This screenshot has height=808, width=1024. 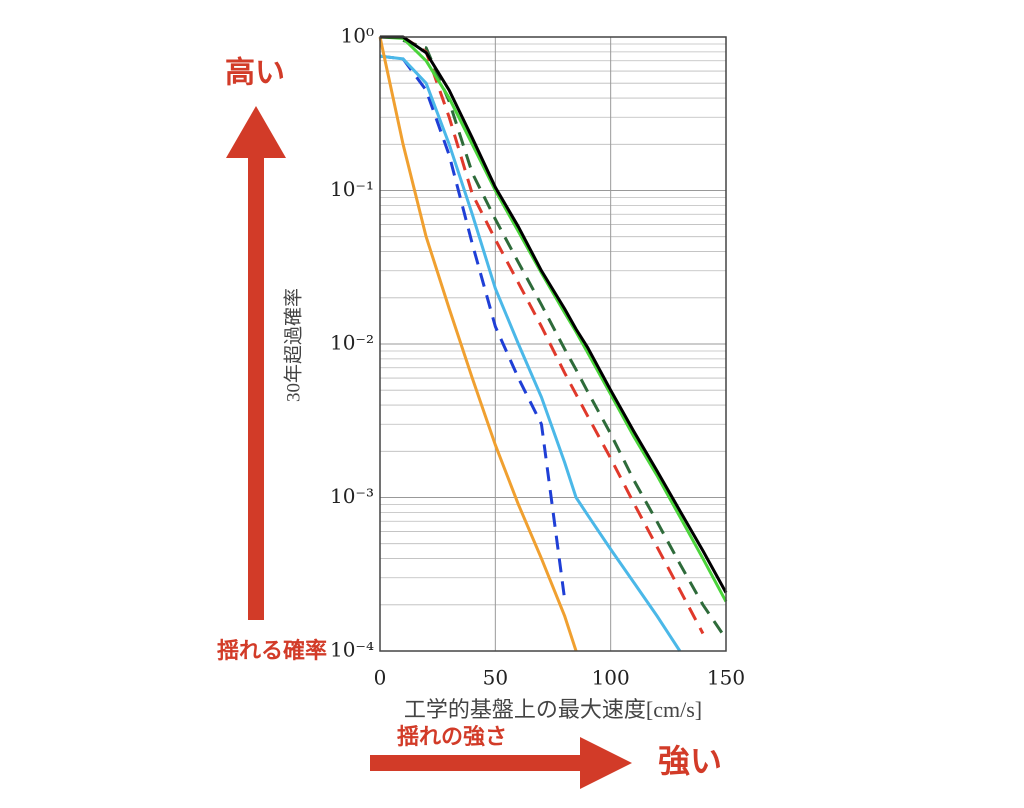 What do you see at coordinates (352, 189) in the screenshot?
I see `y-tick-label: 10⁻¹` at bounding box center [352, 189].